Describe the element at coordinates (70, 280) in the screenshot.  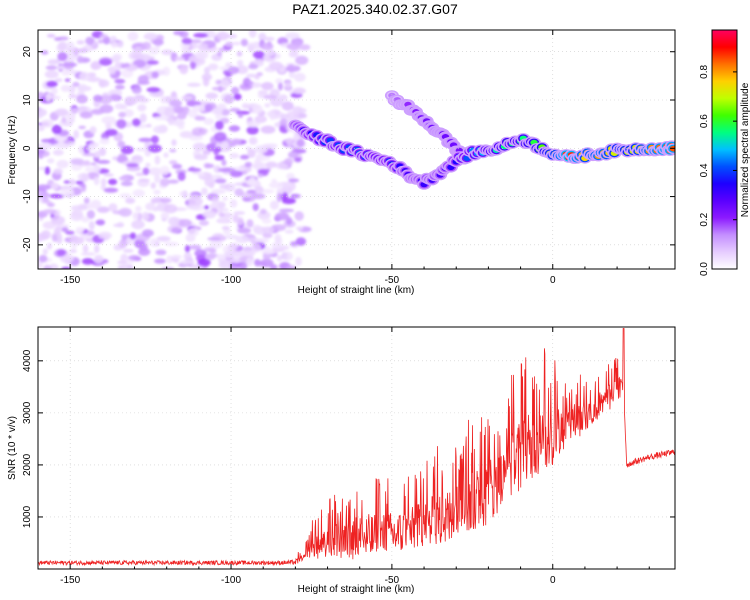
I see `spectrogram-x-tick-label: -150` at that location.